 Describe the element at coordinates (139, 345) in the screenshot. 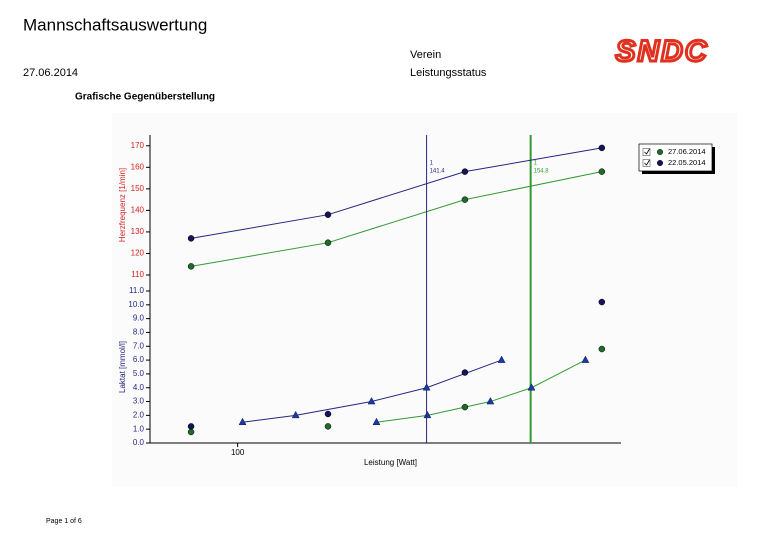

I see `y-tick-label: 7.0` at that location.